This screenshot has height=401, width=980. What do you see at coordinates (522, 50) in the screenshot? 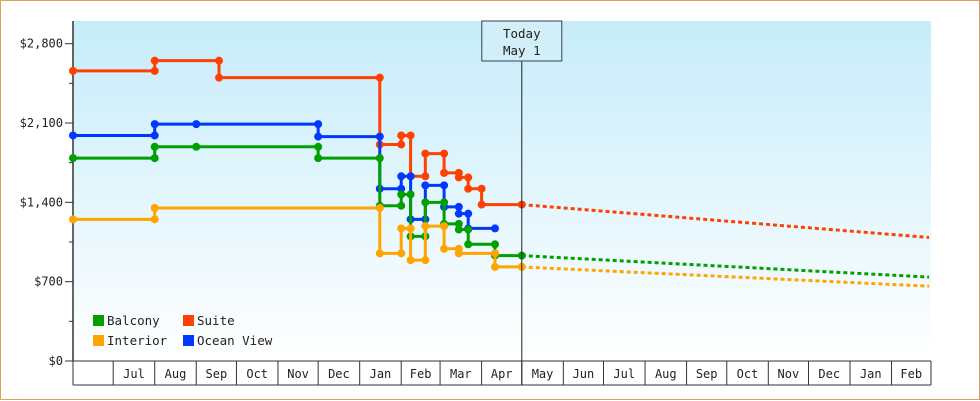
I see `today-date-label: May 1` at bounding box center [522, 50].